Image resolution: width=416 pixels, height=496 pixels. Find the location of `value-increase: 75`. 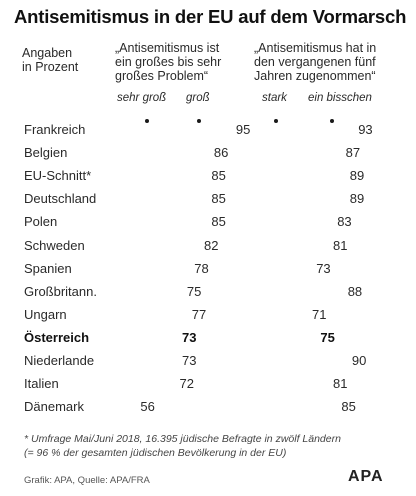

value-increase: 75 is located at coordinates (327, 337).